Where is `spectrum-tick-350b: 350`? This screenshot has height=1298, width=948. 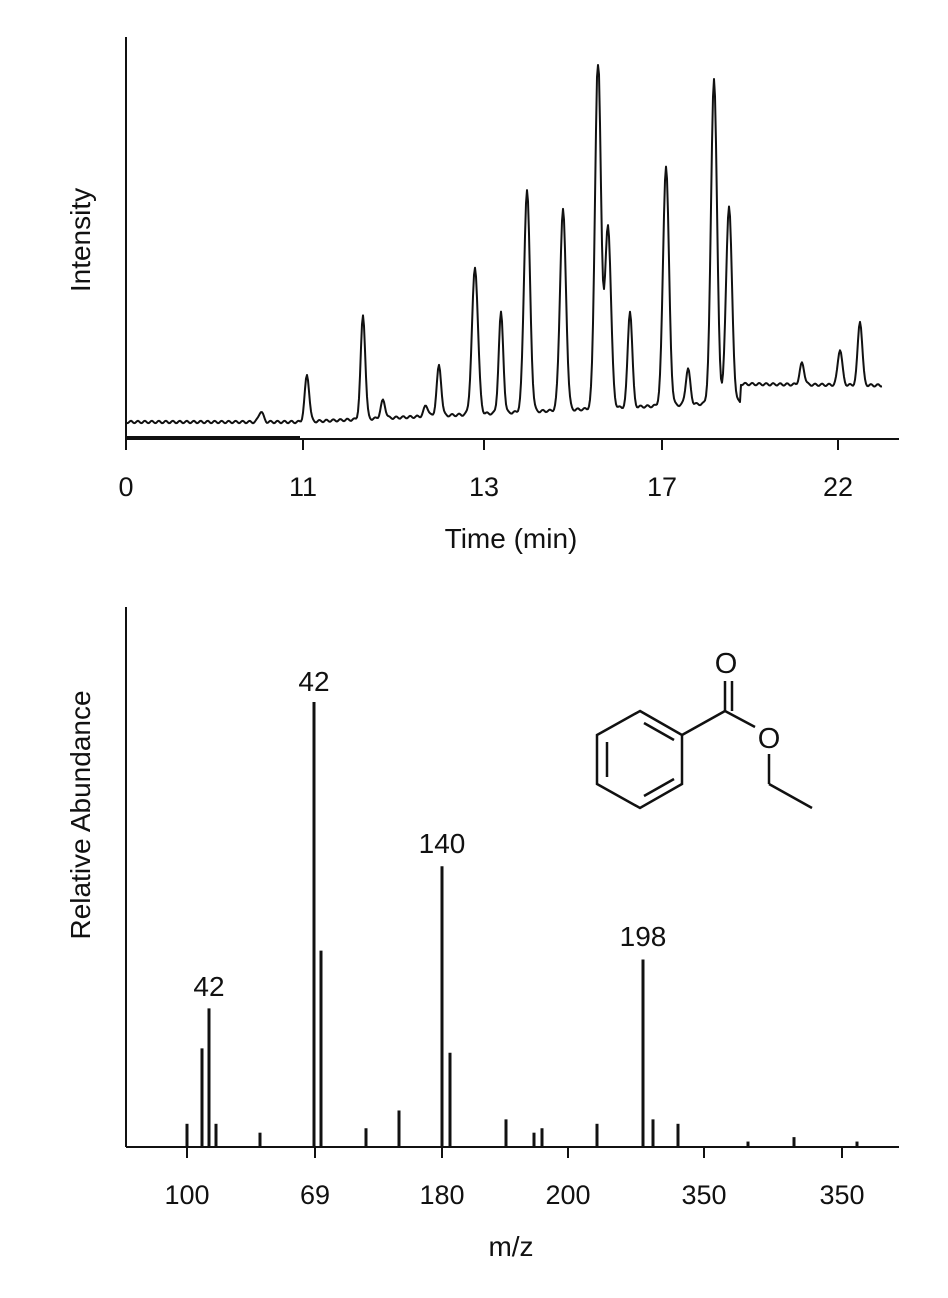
spectrum-tick-350b: 350 is located at coordinates (841, 1195).